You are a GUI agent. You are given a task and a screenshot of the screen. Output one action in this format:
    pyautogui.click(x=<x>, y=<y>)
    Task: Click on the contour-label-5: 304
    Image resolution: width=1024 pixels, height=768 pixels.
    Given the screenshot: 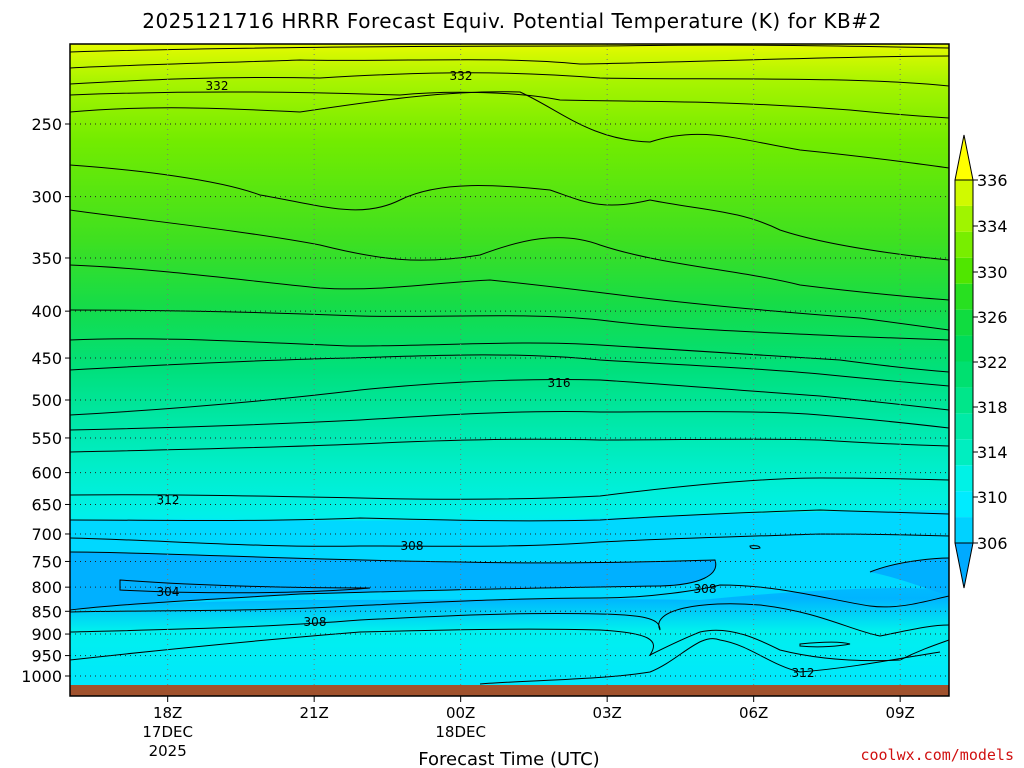 What is the action you would take?
    pyautogui.click(x=168, y=592)
    